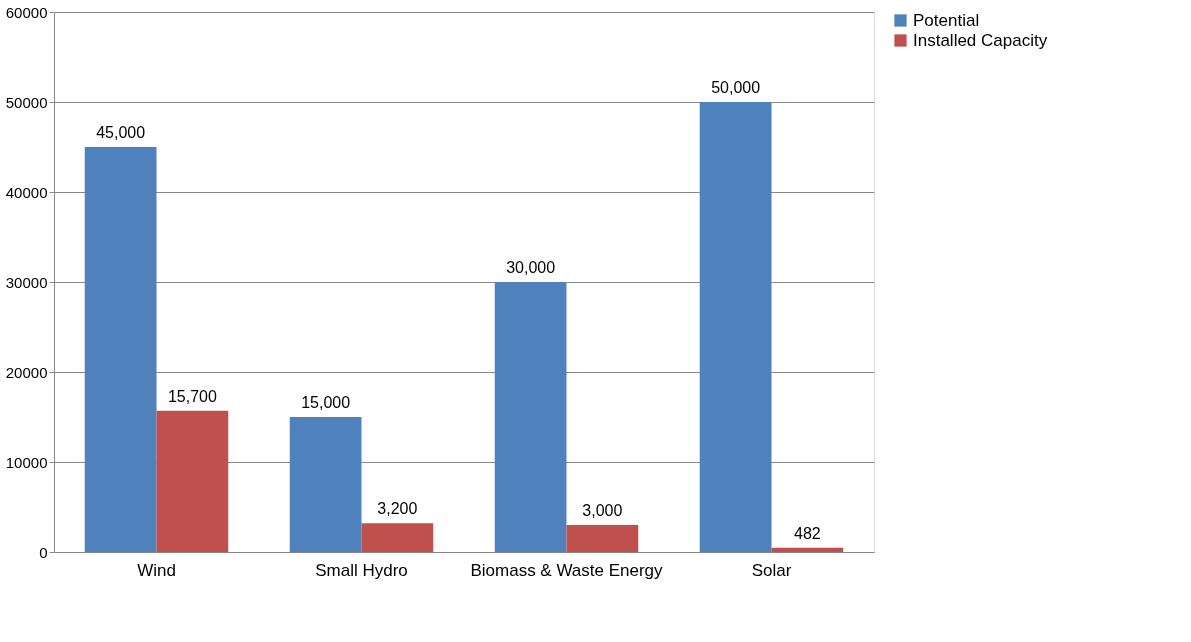  What do you see at coordinates (326, 402) in the screenshot?
I see `data-label: 15,000` at bounding box center [326, 402].